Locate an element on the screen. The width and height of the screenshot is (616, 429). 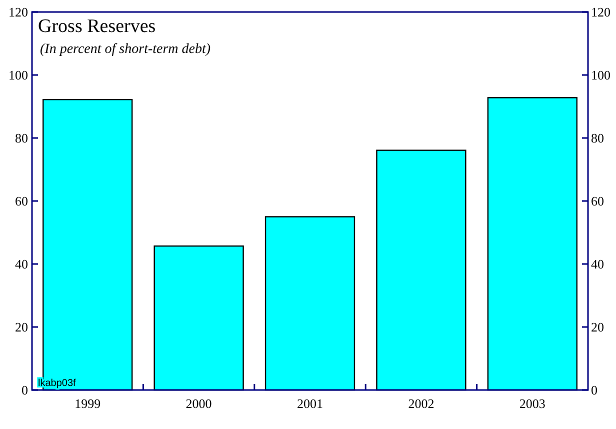
y-tick-label: 100 is located at coordinates (18, 75).